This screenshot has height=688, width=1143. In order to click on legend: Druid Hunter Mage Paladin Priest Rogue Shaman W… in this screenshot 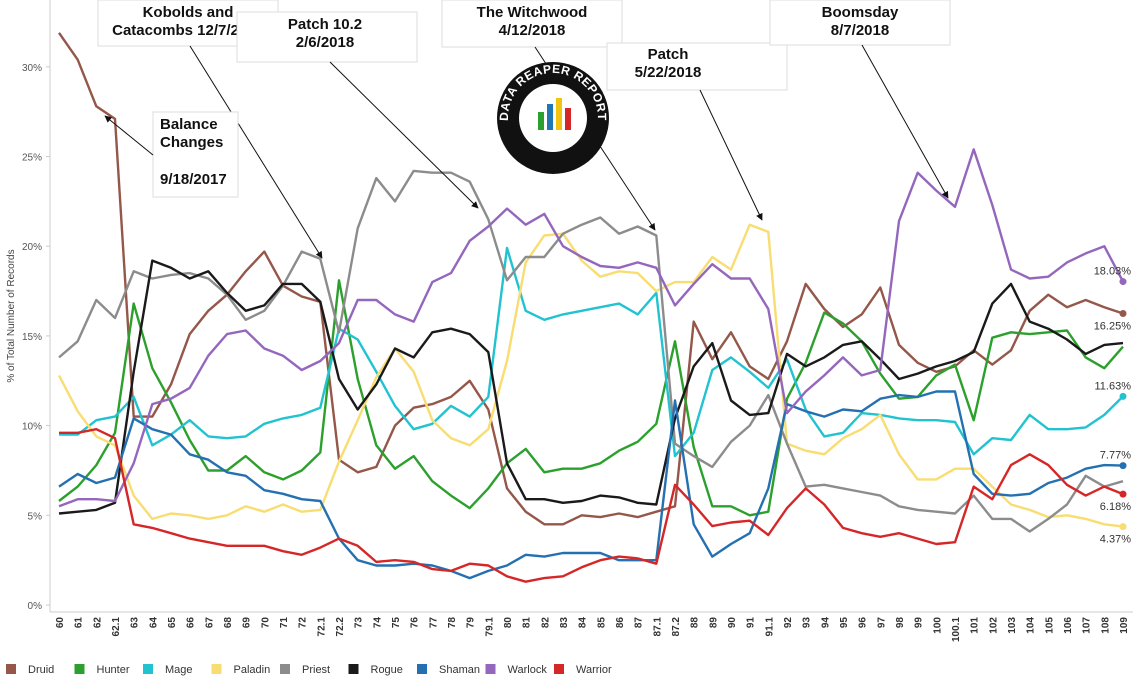, I will do `click(309, 670)`.